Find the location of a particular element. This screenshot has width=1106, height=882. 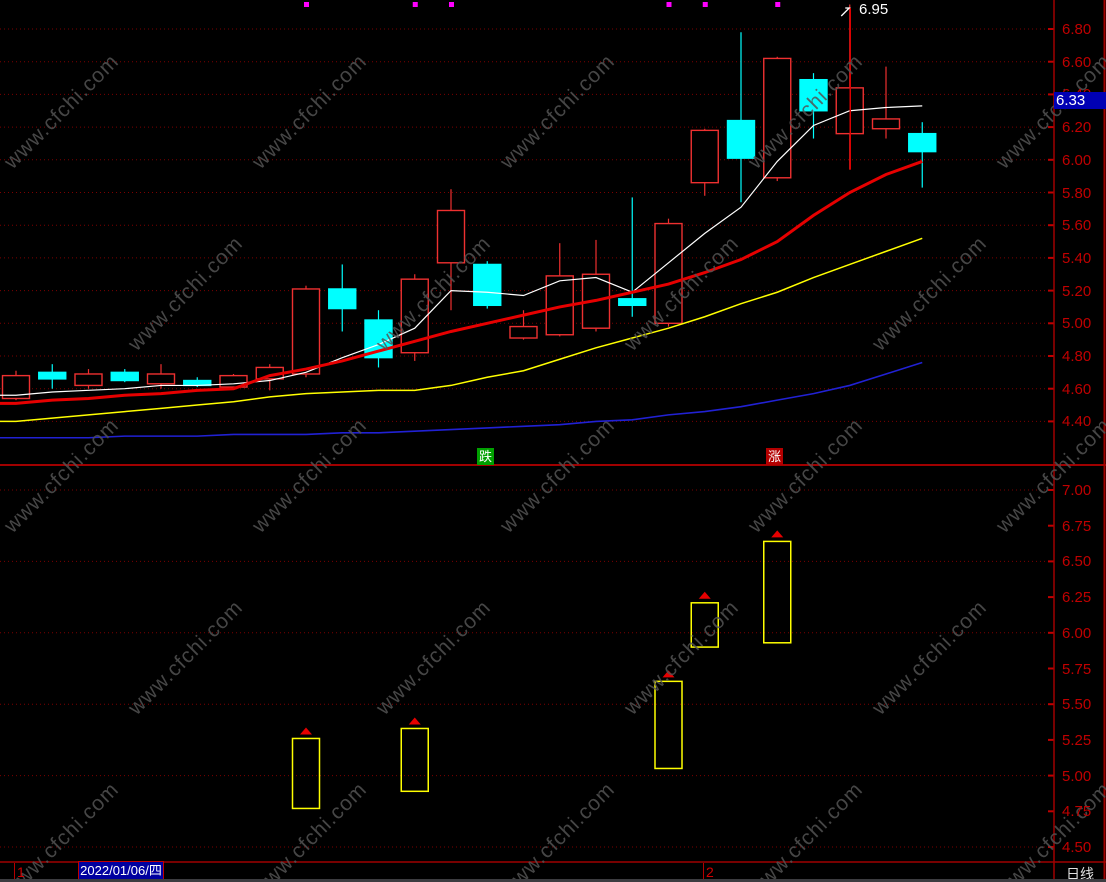

signal-axis-label: 6.00 is located at coordinates (1077, 633).